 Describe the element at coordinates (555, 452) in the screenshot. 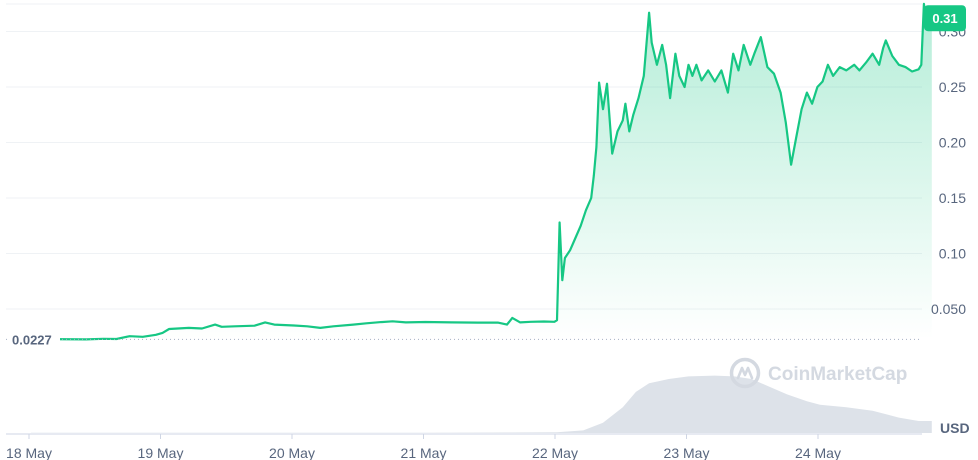

I see `x-tick-label: 22 May` at that location.